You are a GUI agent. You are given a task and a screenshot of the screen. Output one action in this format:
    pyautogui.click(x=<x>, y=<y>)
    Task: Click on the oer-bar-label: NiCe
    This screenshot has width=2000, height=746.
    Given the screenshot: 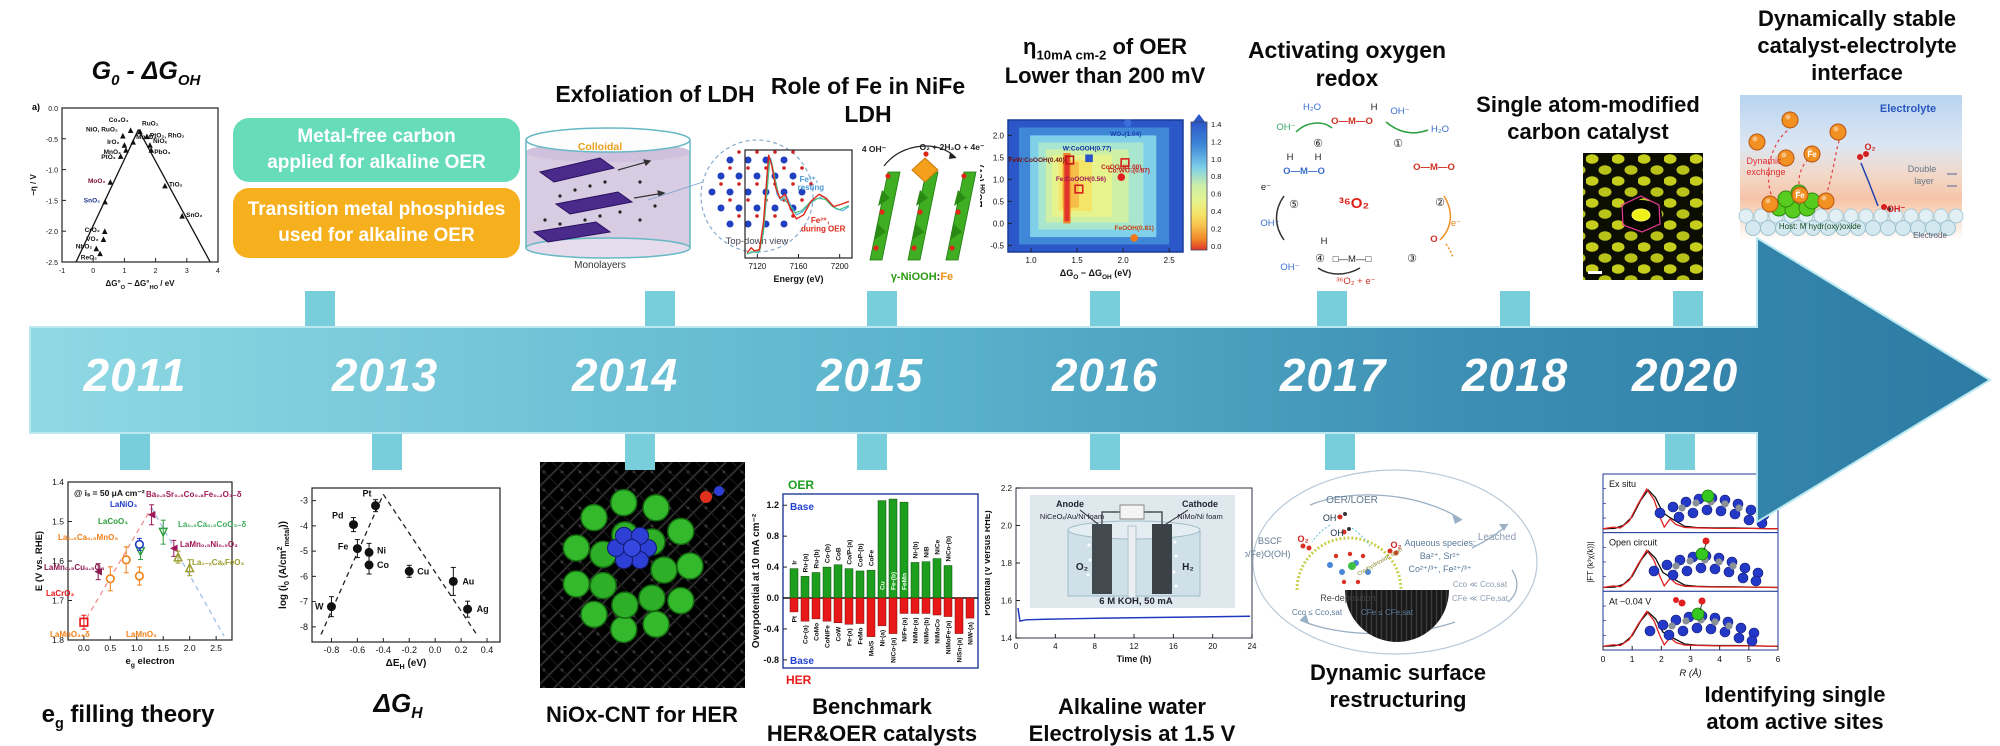 What is the action you would take?
    pyautogui.click(x=938, y=546)
    